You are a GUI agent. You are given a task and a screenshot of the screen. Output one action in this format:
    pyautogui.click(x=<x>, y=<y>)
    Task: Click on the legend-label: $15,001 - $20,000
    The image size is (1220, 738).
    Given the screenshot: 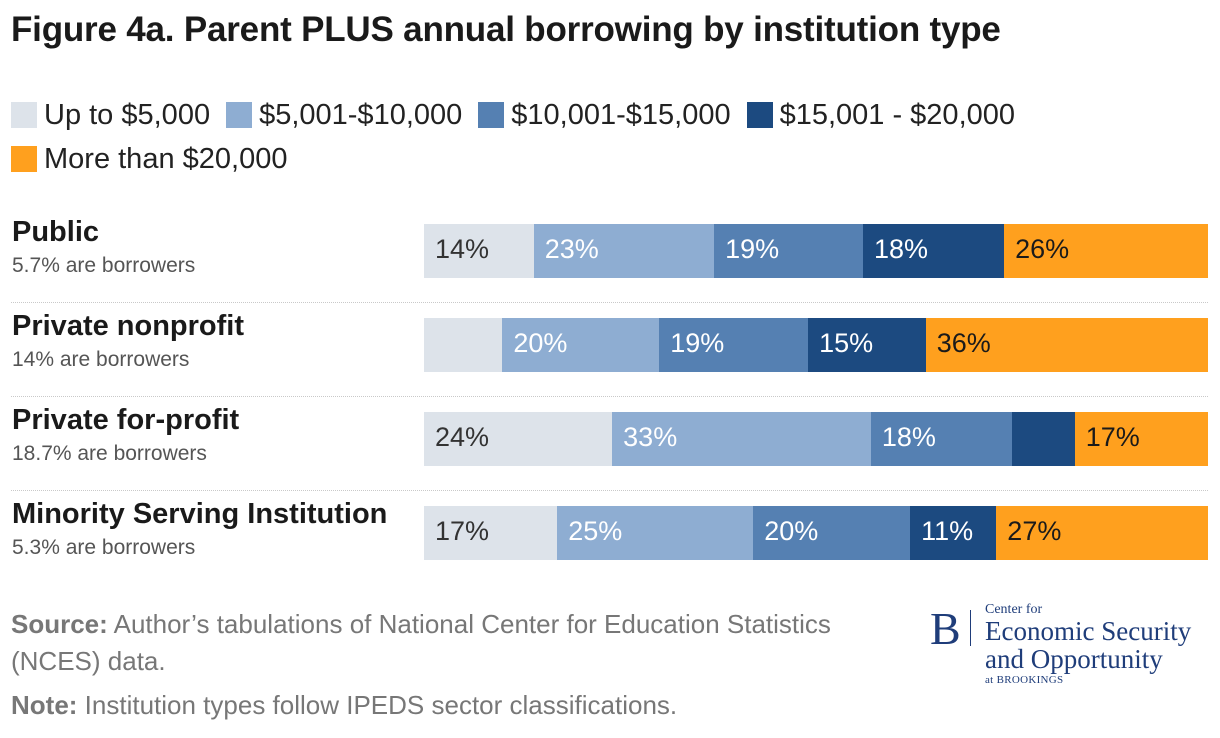 What is the action you would take?
    pyautogui.click(x=897, y=114)
    